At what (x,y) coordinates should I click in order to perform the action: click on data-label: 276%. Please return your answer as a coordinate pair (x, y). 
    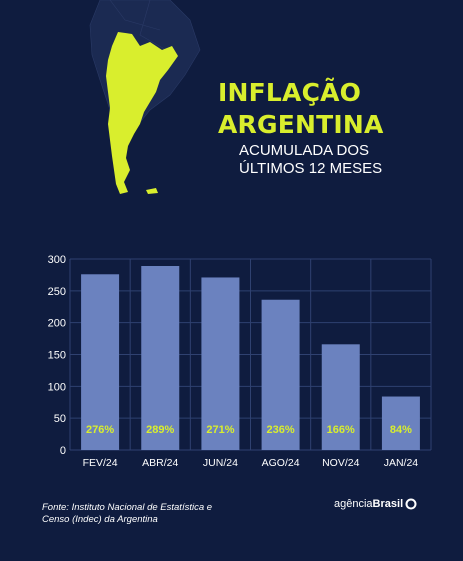
    Looking at the image, I should click on (100, 430).